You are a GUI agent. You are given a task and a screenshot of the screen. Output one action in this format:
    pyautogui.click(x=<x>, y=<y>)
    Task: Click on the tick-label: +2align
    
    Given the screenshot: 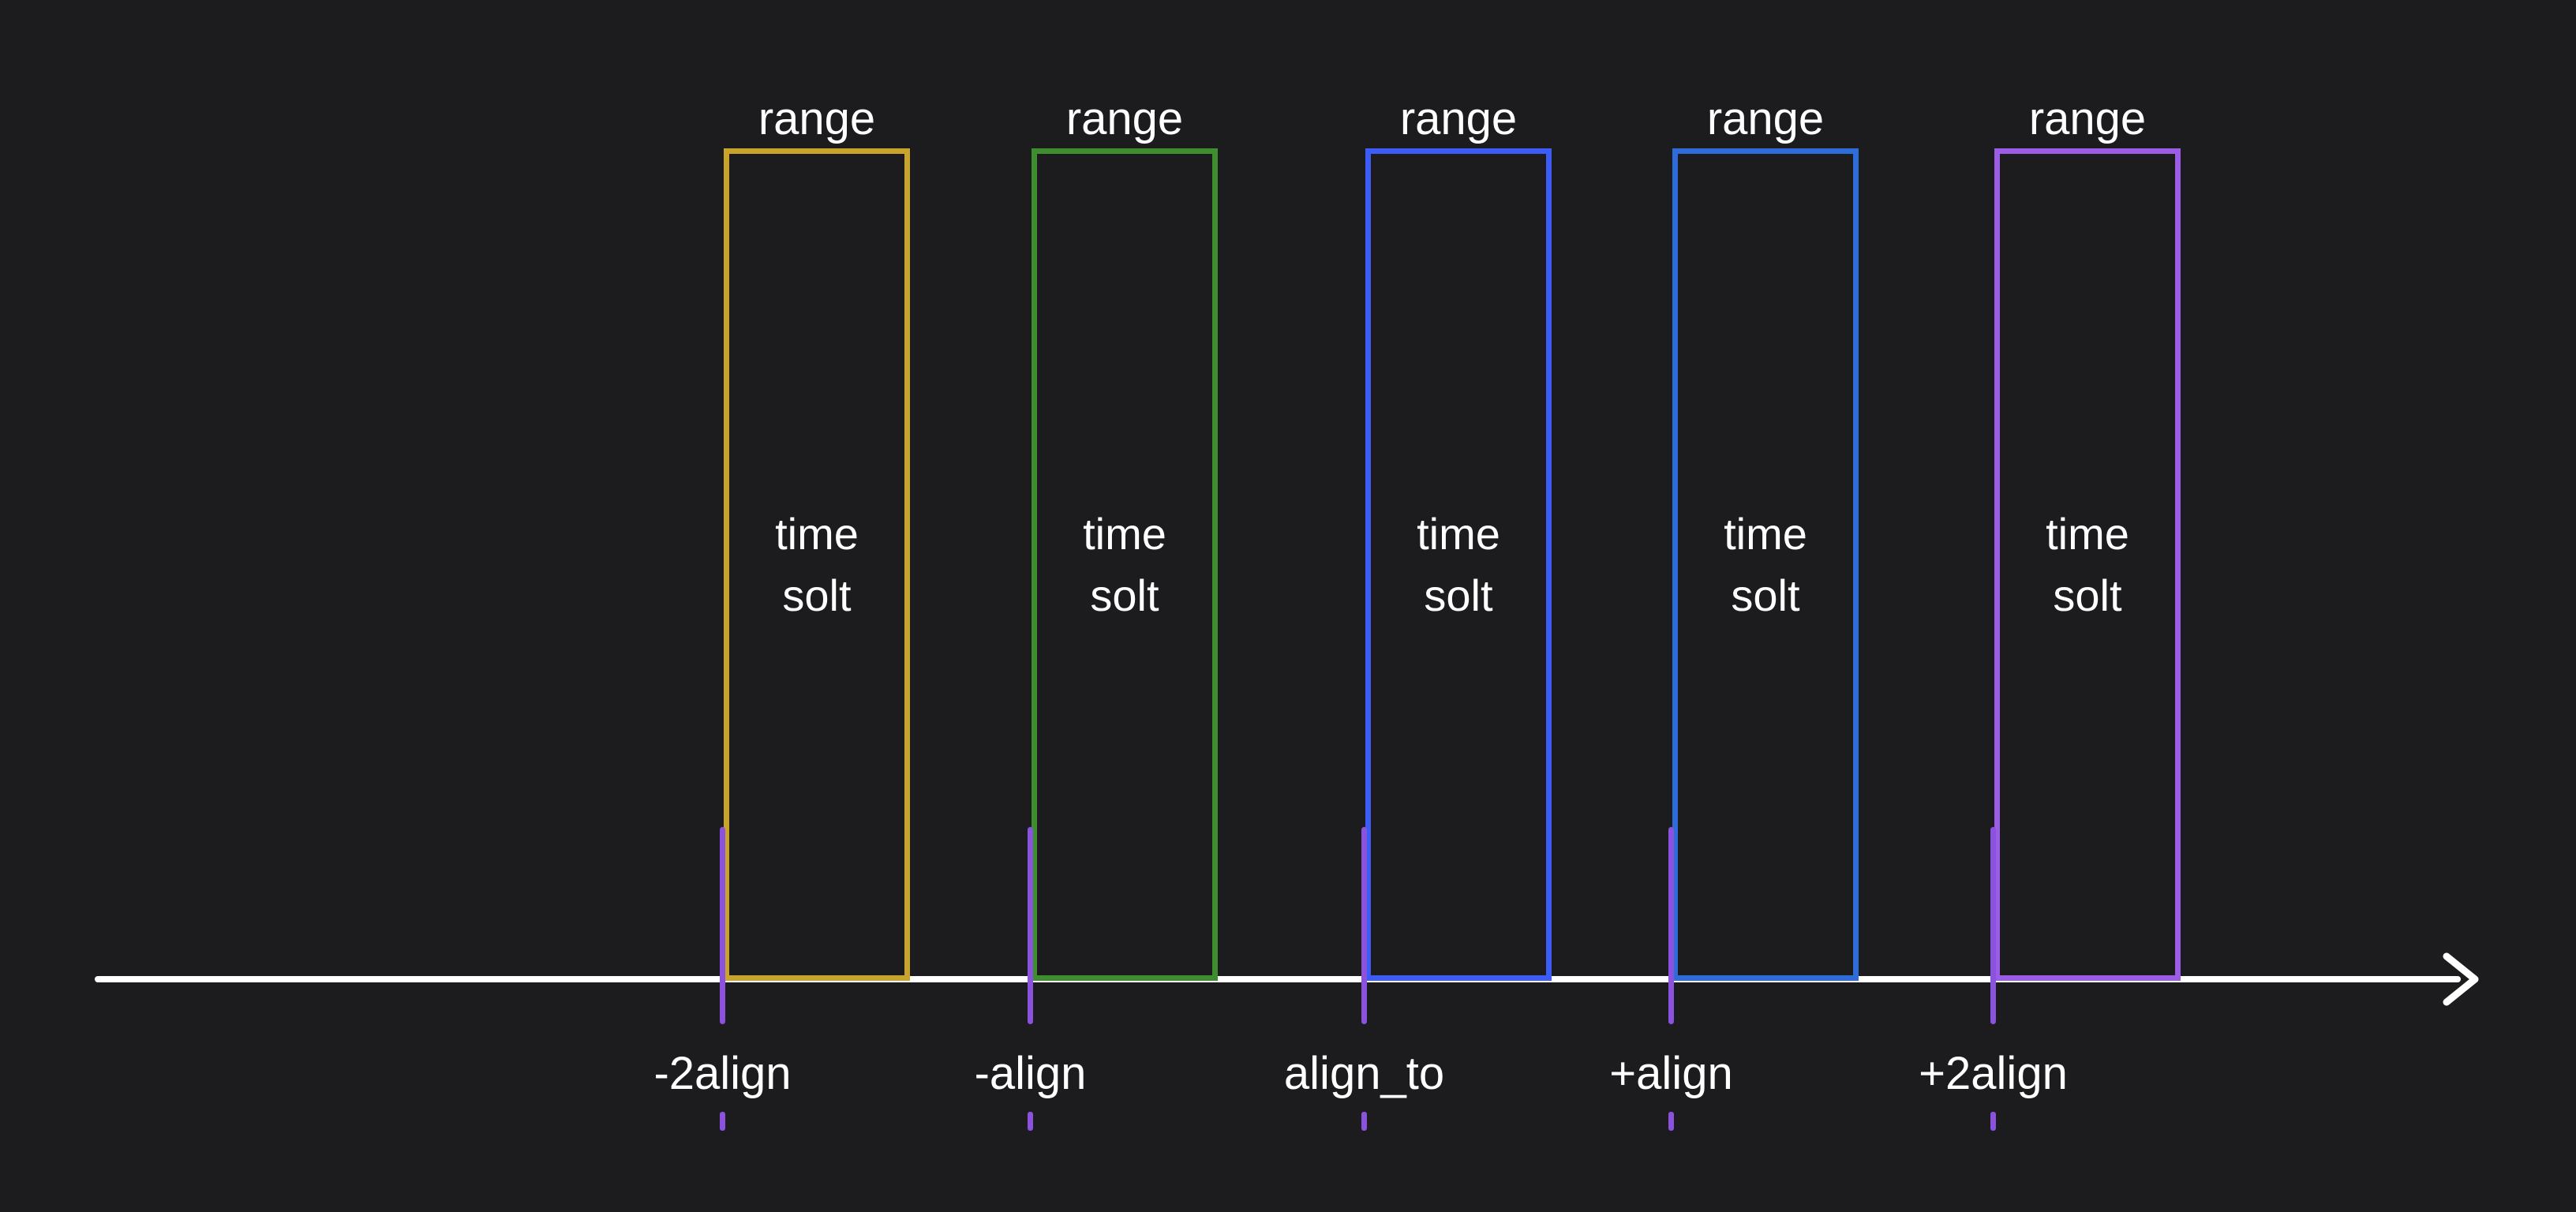 What is the action you would take?
    pyautogui.click(x=1993, y=1073)
    